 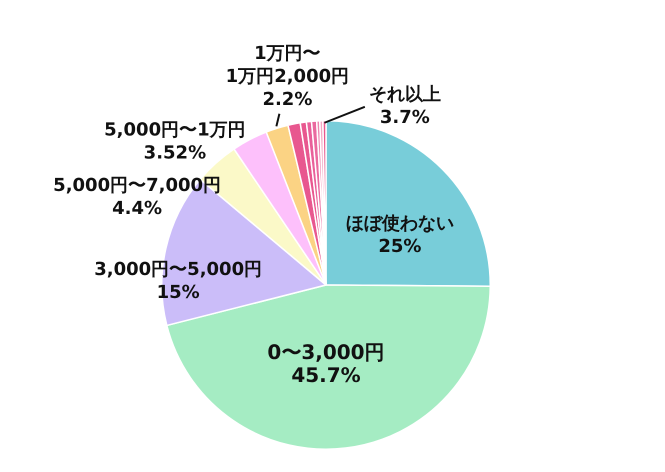 I want to click on data-label: 45.7%, so click(x=326, y=375).